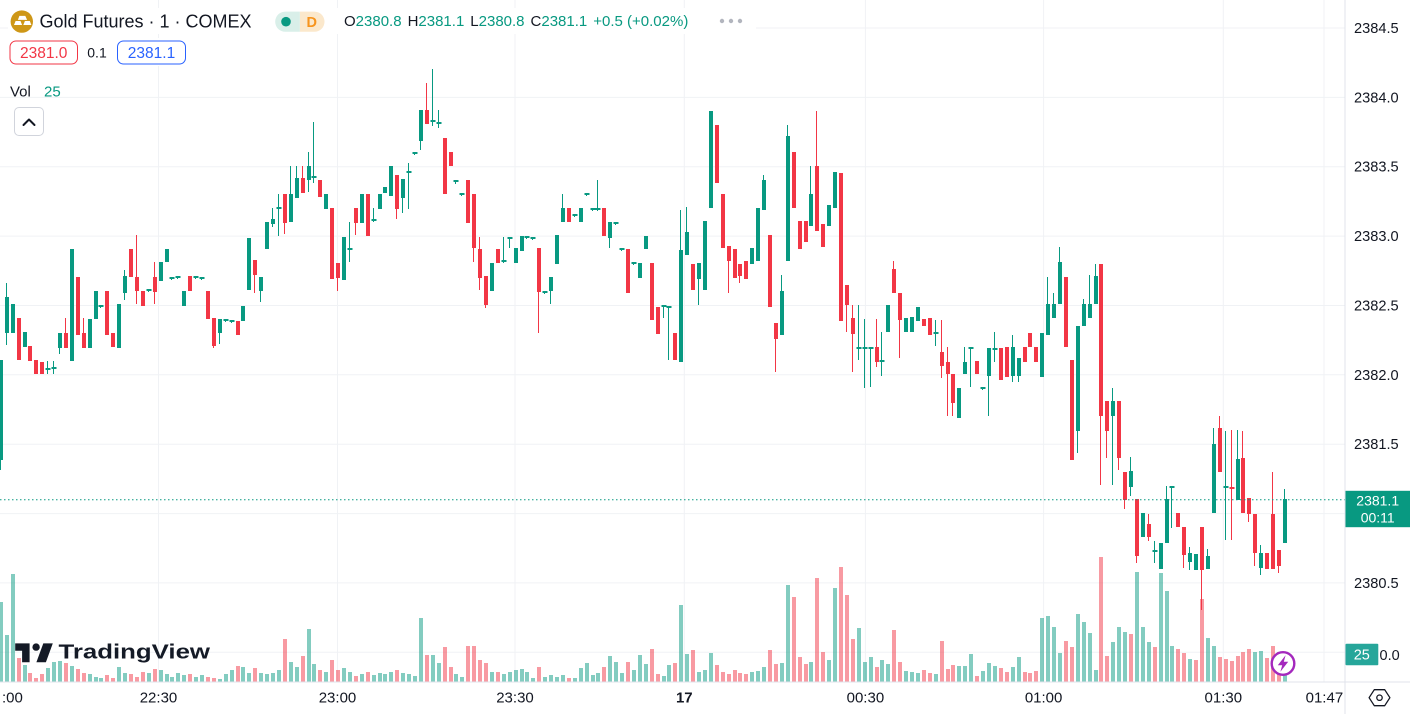 The width and height of the screenshot is (1410, 714). What do you see at coordinates (135, 652) in the screenshot?
I see `svg-text: TradingView` at bounding box center [135, 652].